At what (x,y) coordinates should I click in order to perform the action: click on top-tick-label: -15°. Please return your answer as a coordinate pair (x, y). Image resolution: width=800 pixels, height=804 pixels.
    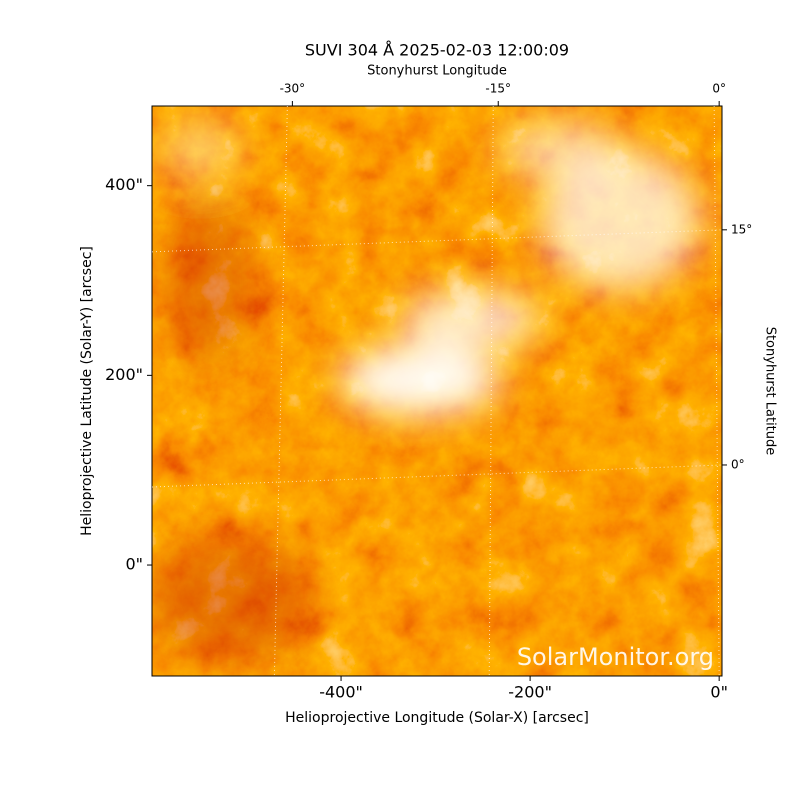
    Looking at the image, I should click on (498, 89).